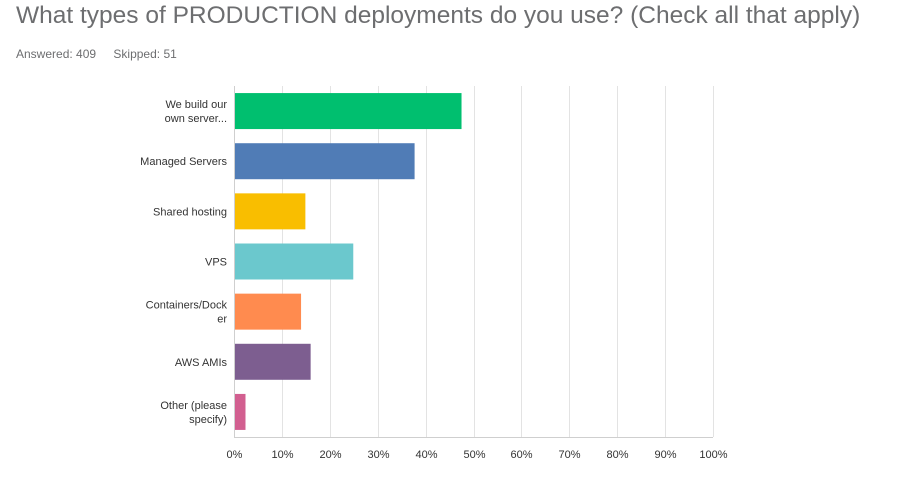  Describe the element at coordinates (474, 455) in the screenshot. I see `x-tick-label: 50%` at that location.